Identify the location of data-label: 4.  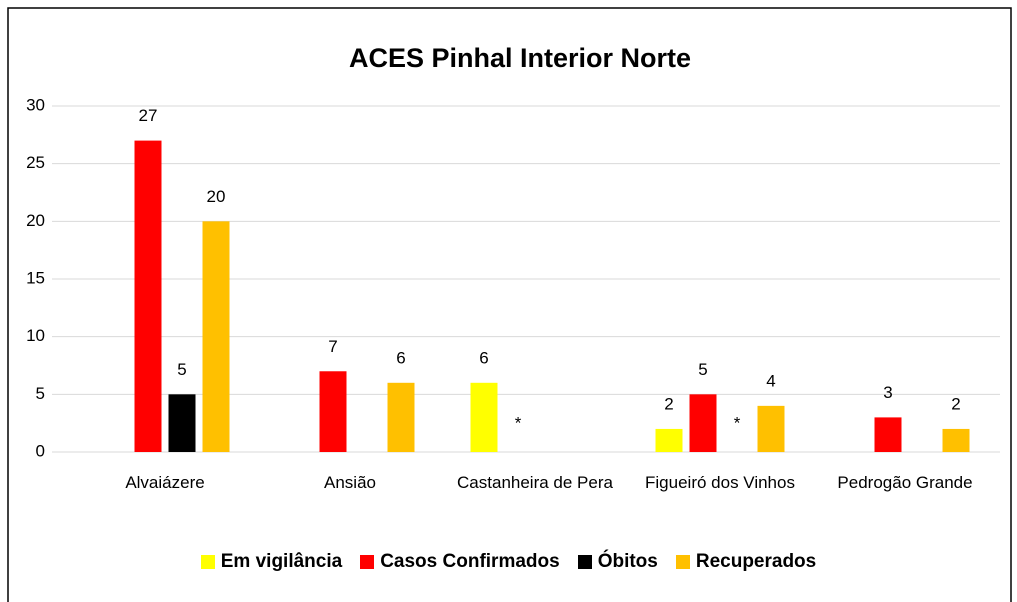
(770, 380).